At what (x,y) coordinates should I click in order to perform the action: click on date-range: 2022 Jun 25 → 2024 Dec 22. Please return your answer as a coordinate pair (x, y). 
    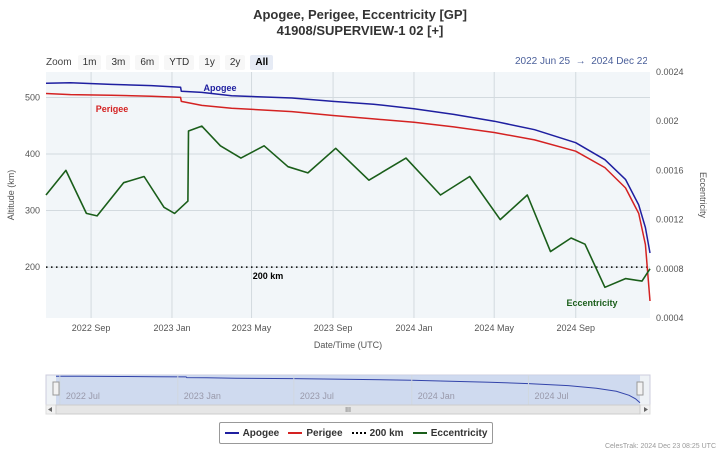
    Looking at the image, I should click on (581, 61).